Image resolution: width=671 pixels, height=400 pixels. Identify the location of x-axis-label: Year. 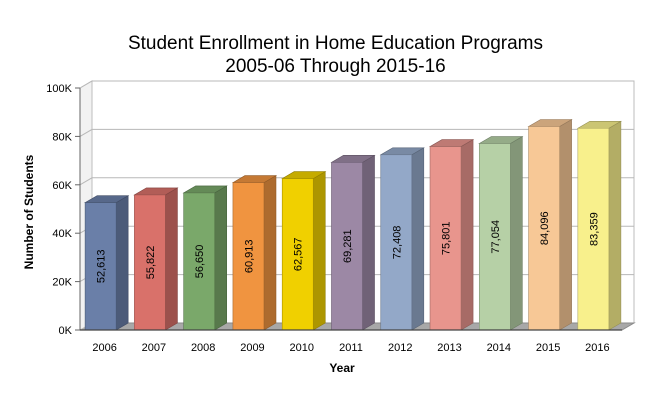
(342, 368).